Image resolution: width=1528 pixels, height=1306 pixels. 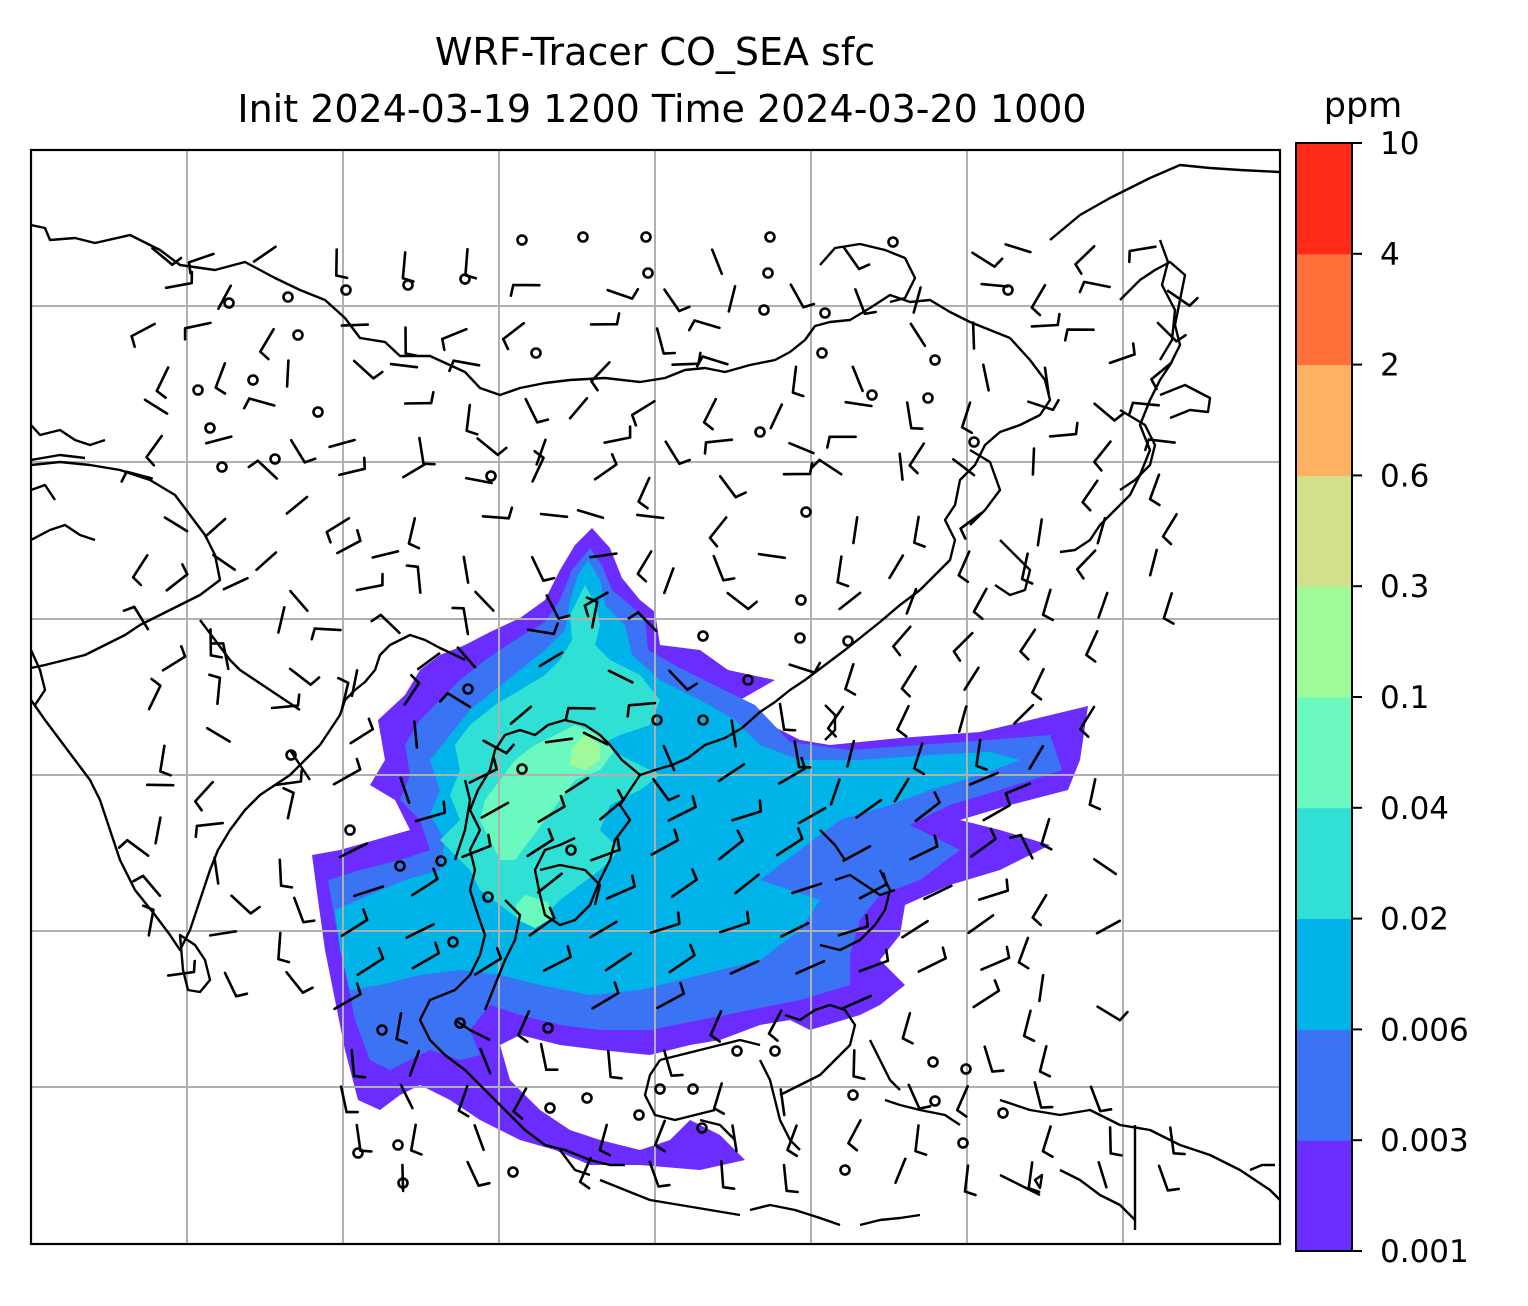 I want to click on colorbar-tick-label: 0.006, so click(x=1424, y=1030).